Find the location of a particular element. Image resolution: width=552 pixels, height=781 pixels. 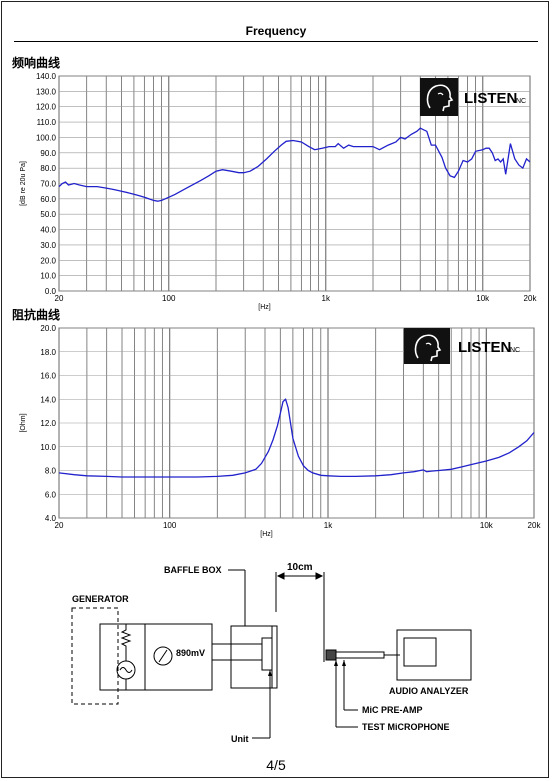

unit-label: Unit is located at coordinates (240, 739).